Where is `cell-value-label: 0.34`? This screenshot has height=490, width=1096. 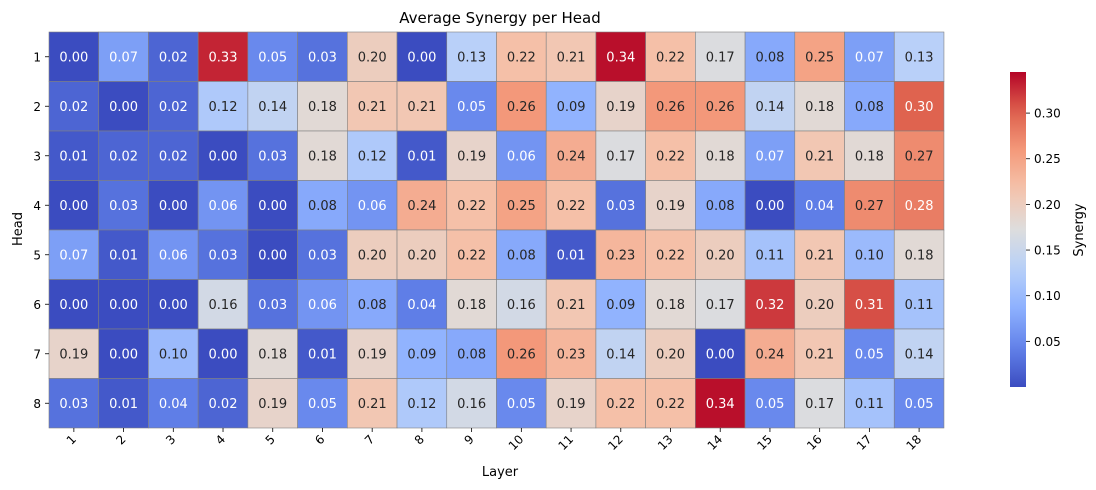 cell-value-label: 0.34 is located at coordinates (720, 404).